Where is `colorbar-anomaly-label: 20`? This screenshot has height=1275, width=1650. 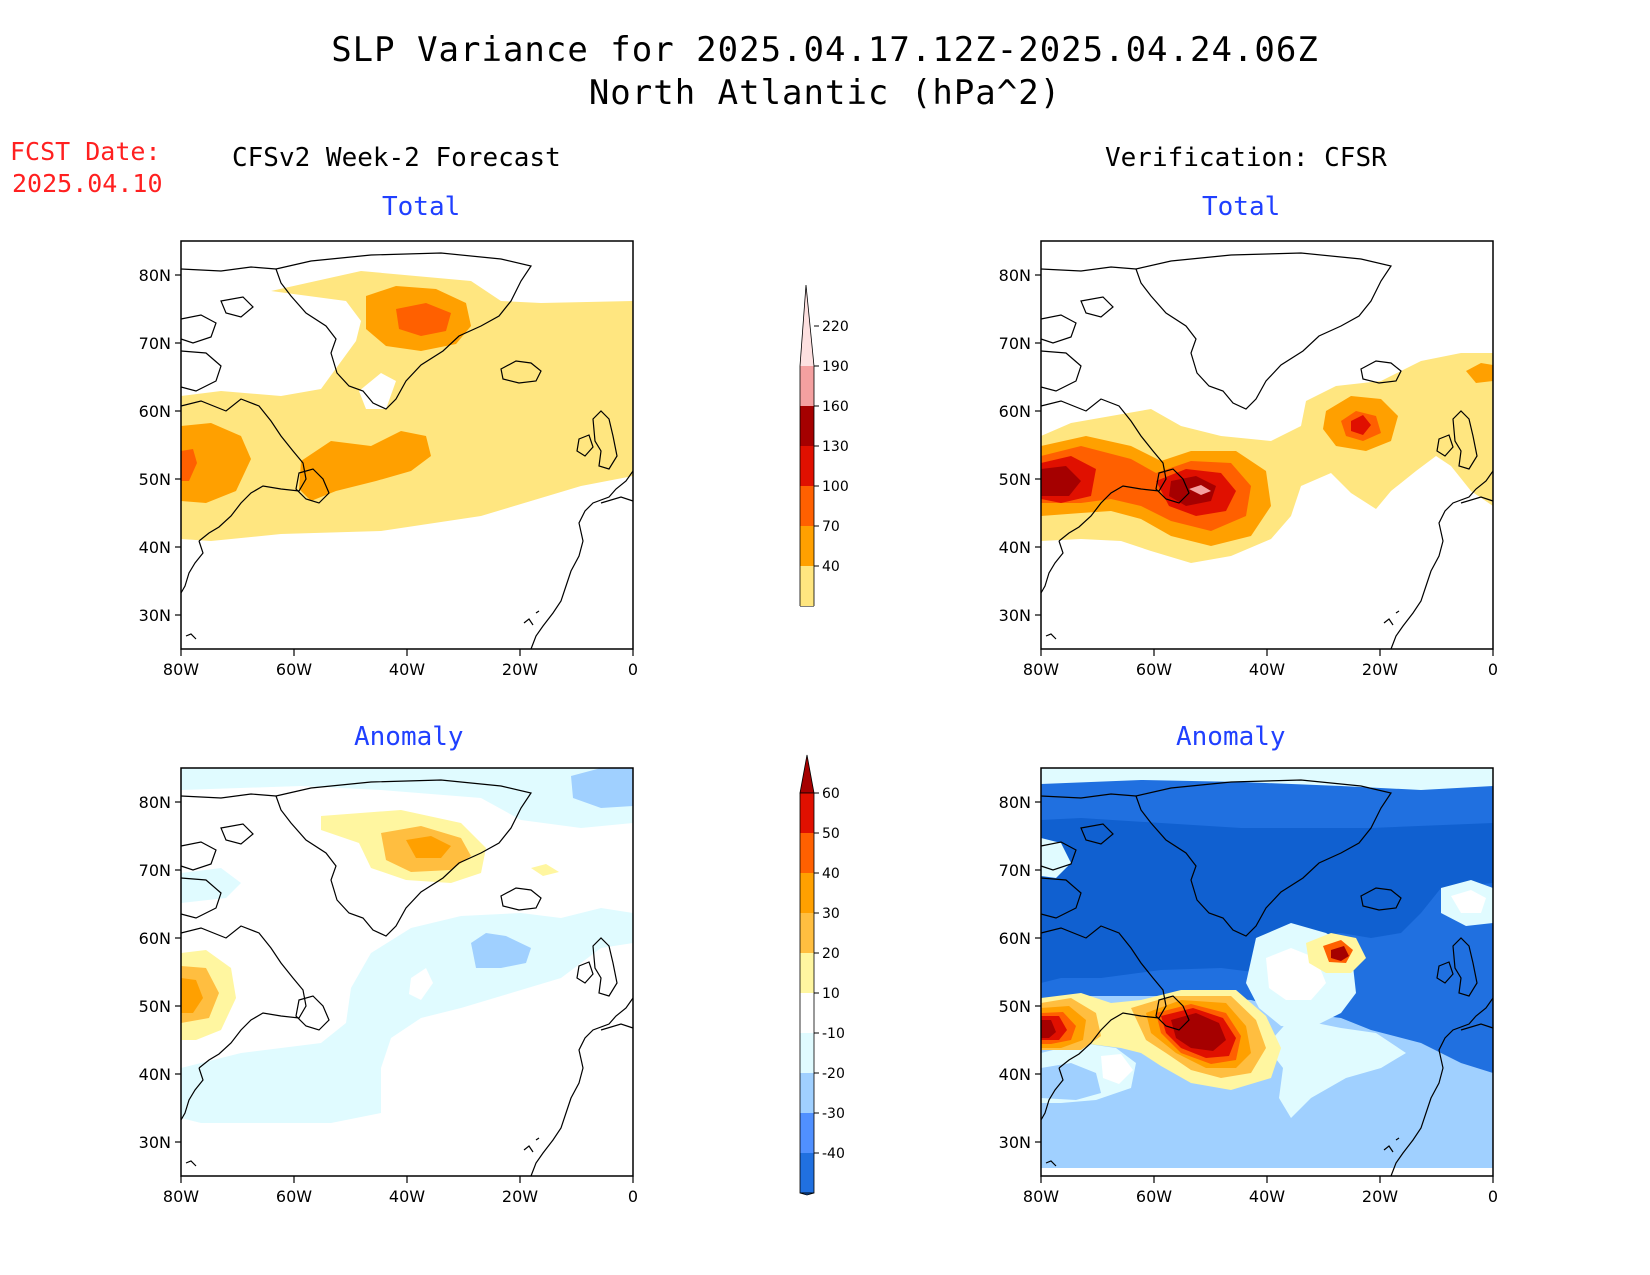 colorbar-anomaly-label: 20 is located at coordinates (831, 954).